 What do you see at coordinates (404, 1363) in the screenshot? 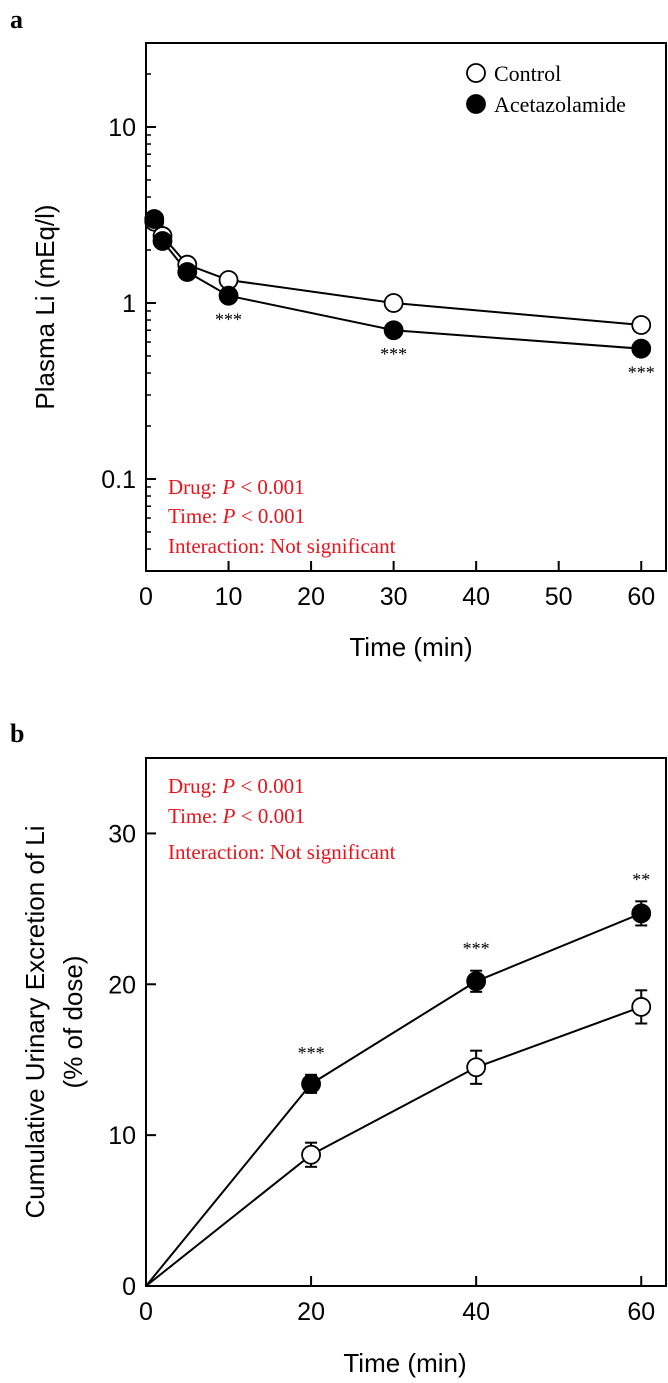
I see `panel-b-x-axis-label: Time (min)` at bounding box center [404, 1363].